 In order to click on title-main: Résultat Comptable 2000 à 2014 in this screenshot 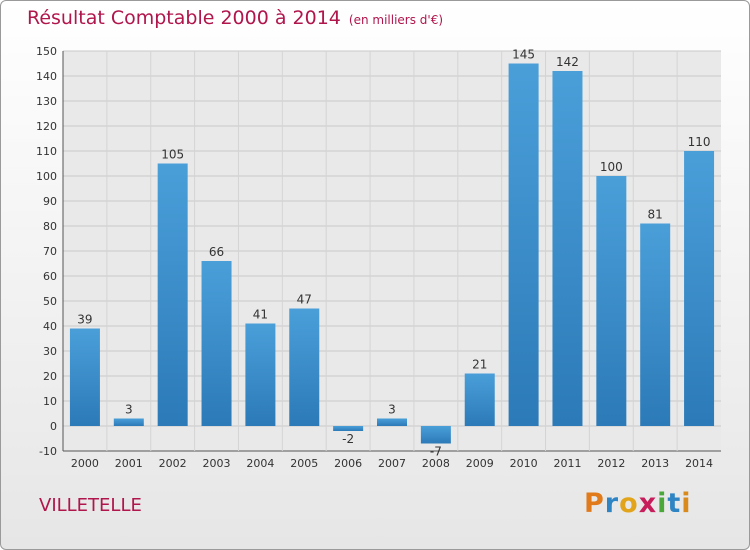, I will do `click(184, 18)`.